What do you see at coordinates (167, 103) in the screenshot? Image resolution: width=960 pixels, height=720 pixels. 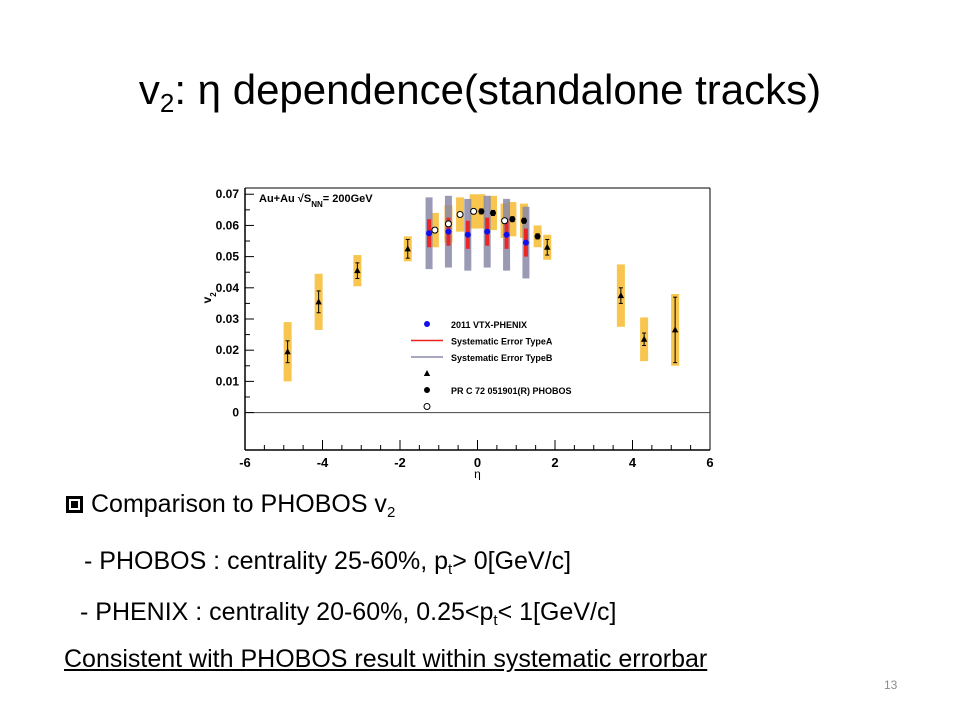 I see `title-subscript: 2` at bounding box center [167, 103].